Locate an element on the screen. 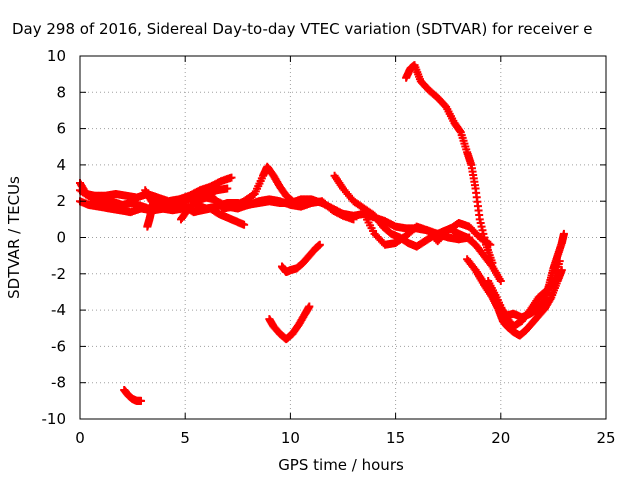 The height and width of the screenshot is (480, 640). x-tick-label: 5 is located at coordinates (185, 438).